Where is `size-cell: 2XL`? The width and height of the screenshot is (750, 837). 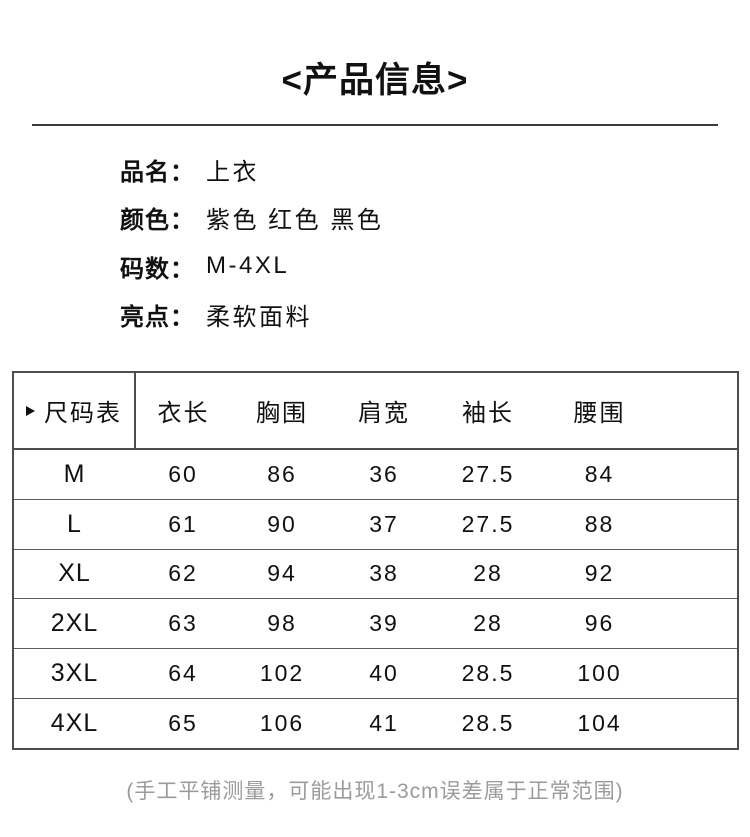
size-cell: 2XL is located at coordinates (74, 624).